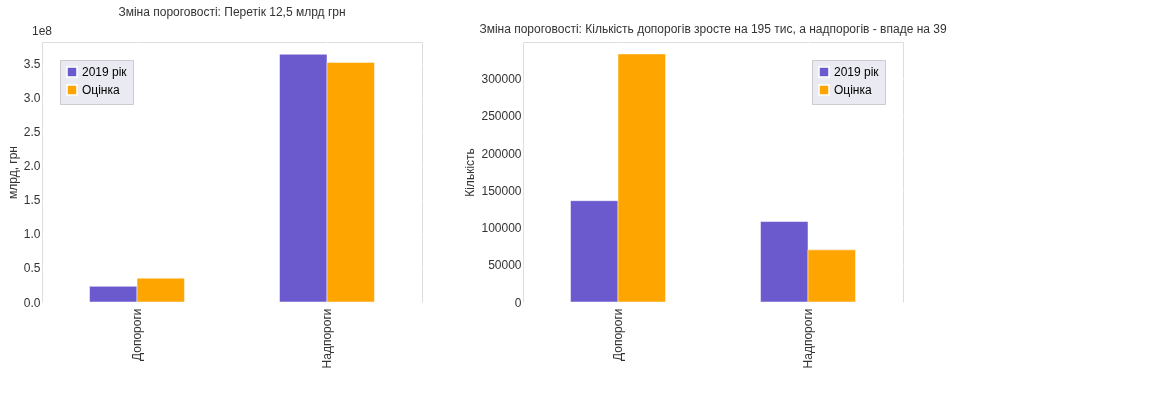 This screenshot has height=400, width=1155. Describe the element at coordinates (501, 116) in the screenshot. I see `y-tick-label: 250000` at that location.